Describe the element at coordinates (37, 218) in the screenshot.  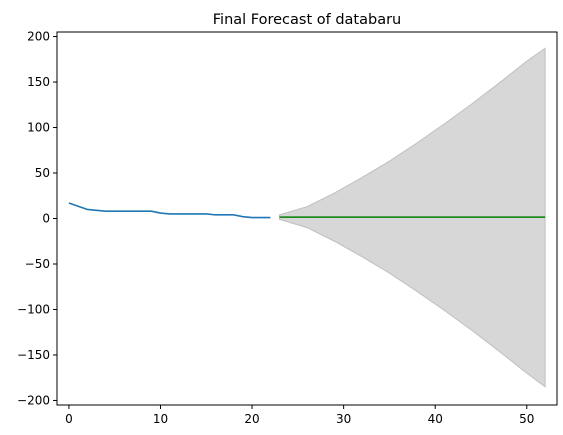
I see `y-axis-ticks: −200 −150 −100 −50 0 50 100 150 200` at that location.